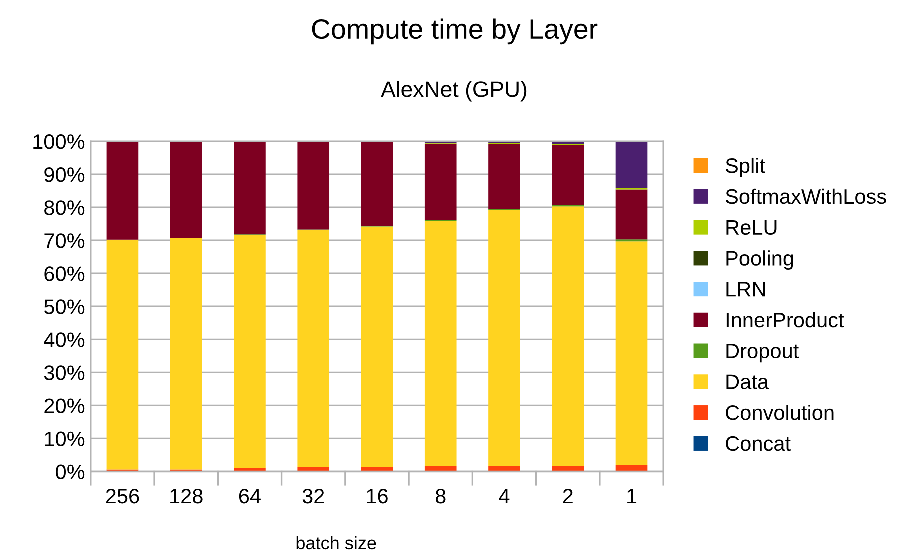 The height and width of the screenshot is (555, 909). Describe the element at coordinates (186, 496) in the screenshot. I see `x-tick-label: 128` at that location.